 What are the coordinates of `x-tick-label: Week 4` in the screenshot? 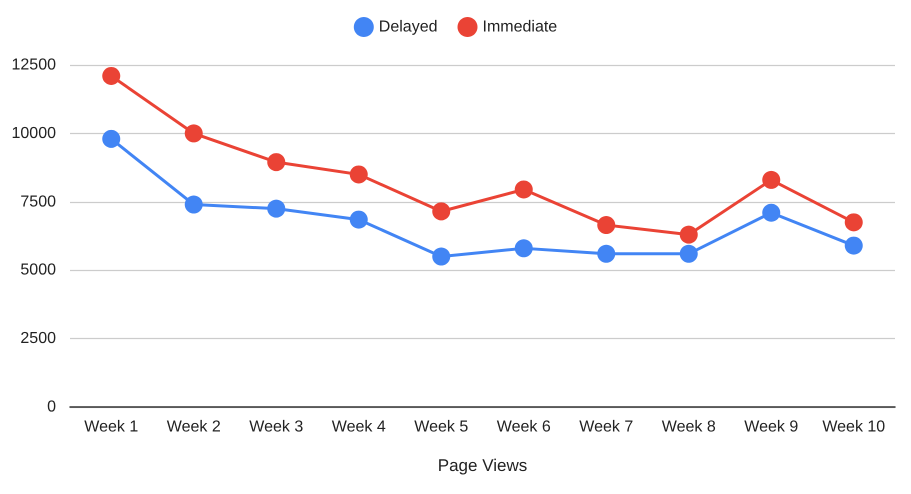 It's located at (359, 427).